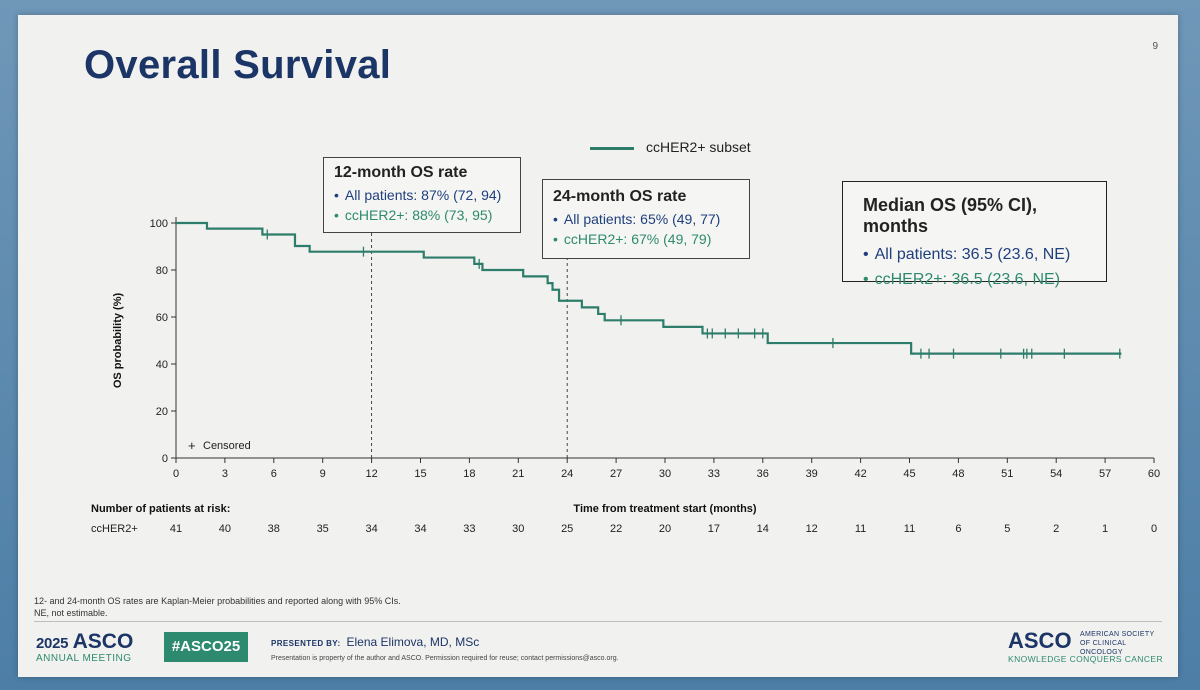 The image size is (1200, 690). I want to click on median-os-all: • All patients: 36.5 (23.6, NE), so click(979, 254).